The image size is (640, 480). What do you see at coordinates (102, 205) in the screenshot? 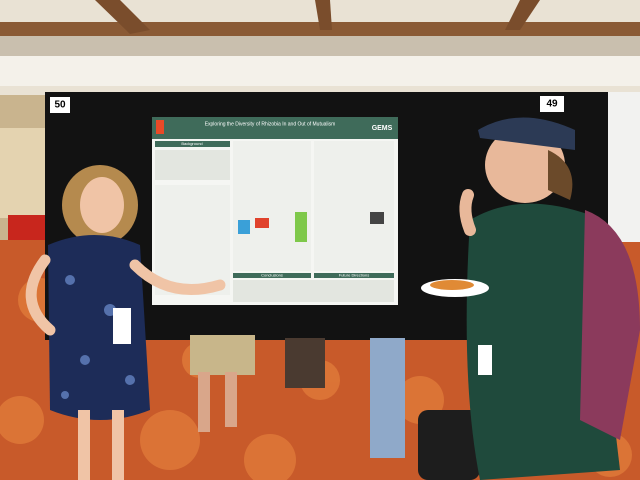
I see `face` at bounding box center [102, 205].